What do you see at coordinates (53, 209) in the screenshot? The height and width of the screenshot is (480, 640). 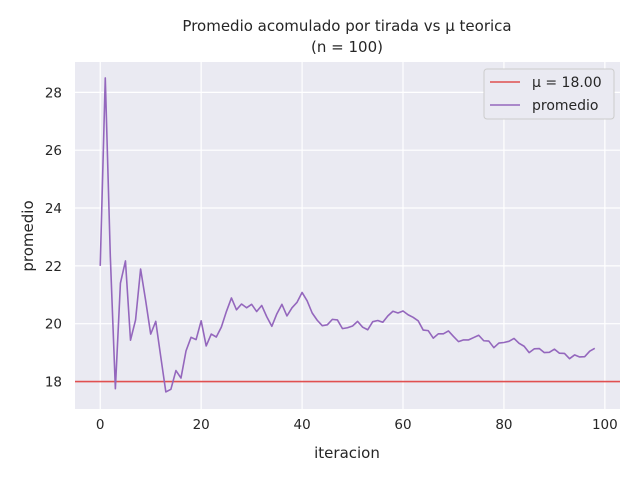 I see `y-tick-label: 24` at bounding box center [53, 209].